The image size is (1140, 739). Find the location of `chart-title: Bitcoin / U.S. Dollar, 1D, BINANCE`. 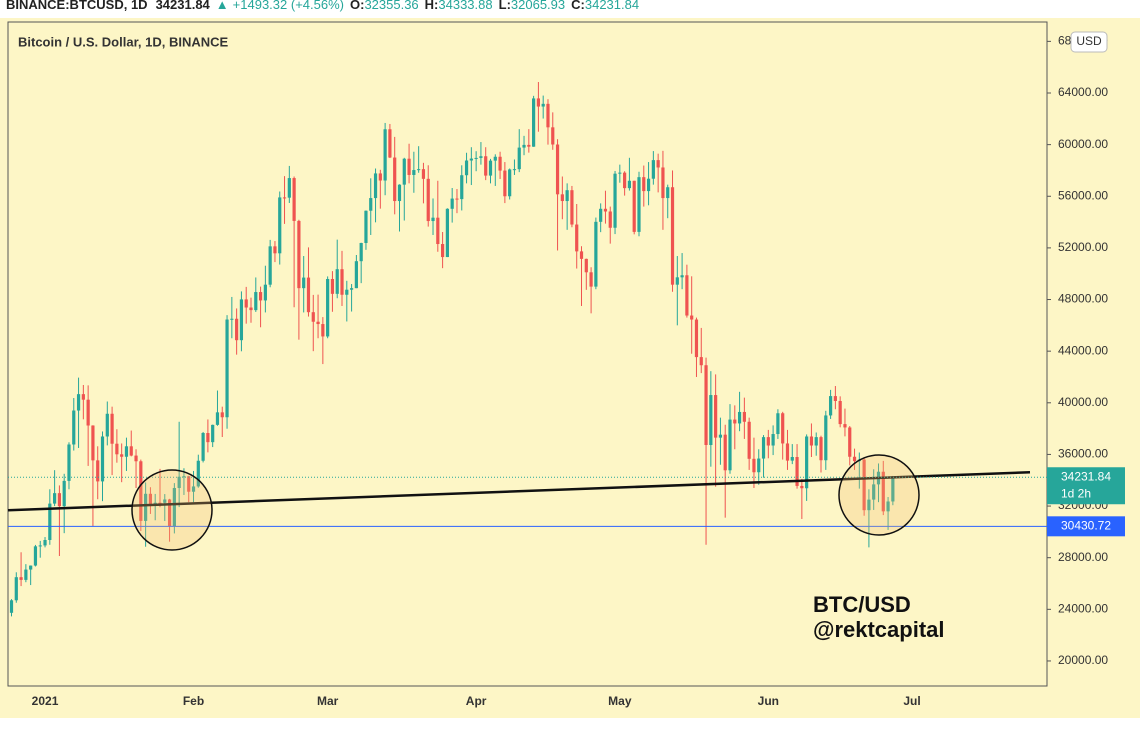

chart-title: Bitcoin / U.S. Dollar, 1D, BINANCE is located at coordinates (123, 41).